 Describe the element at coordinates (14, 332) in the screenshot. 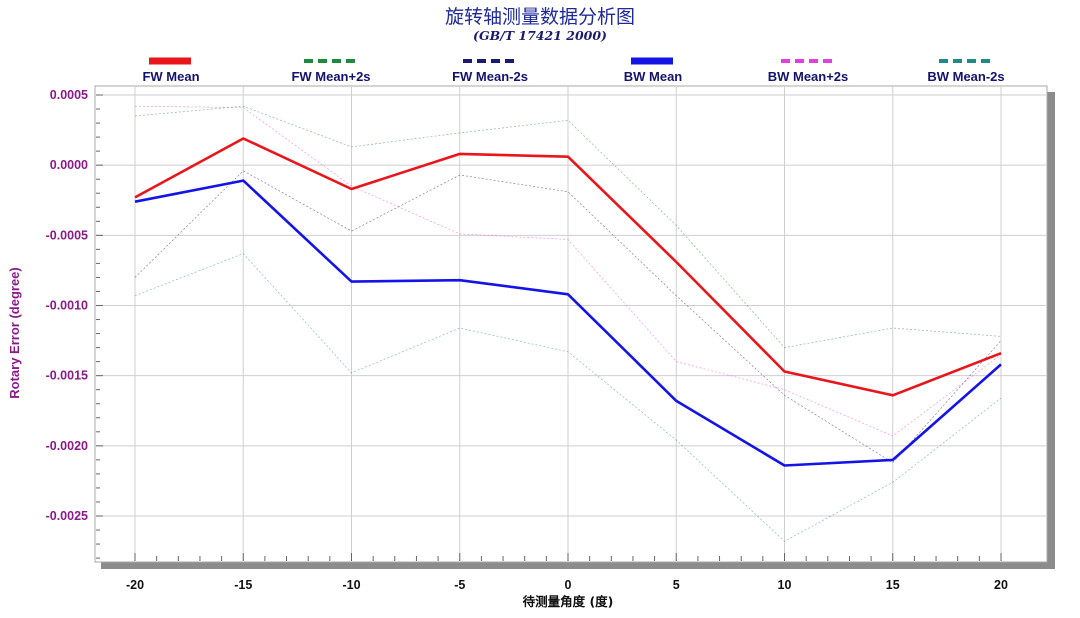

I see `y-axis-label: Rotary Error (degree)` at that location.